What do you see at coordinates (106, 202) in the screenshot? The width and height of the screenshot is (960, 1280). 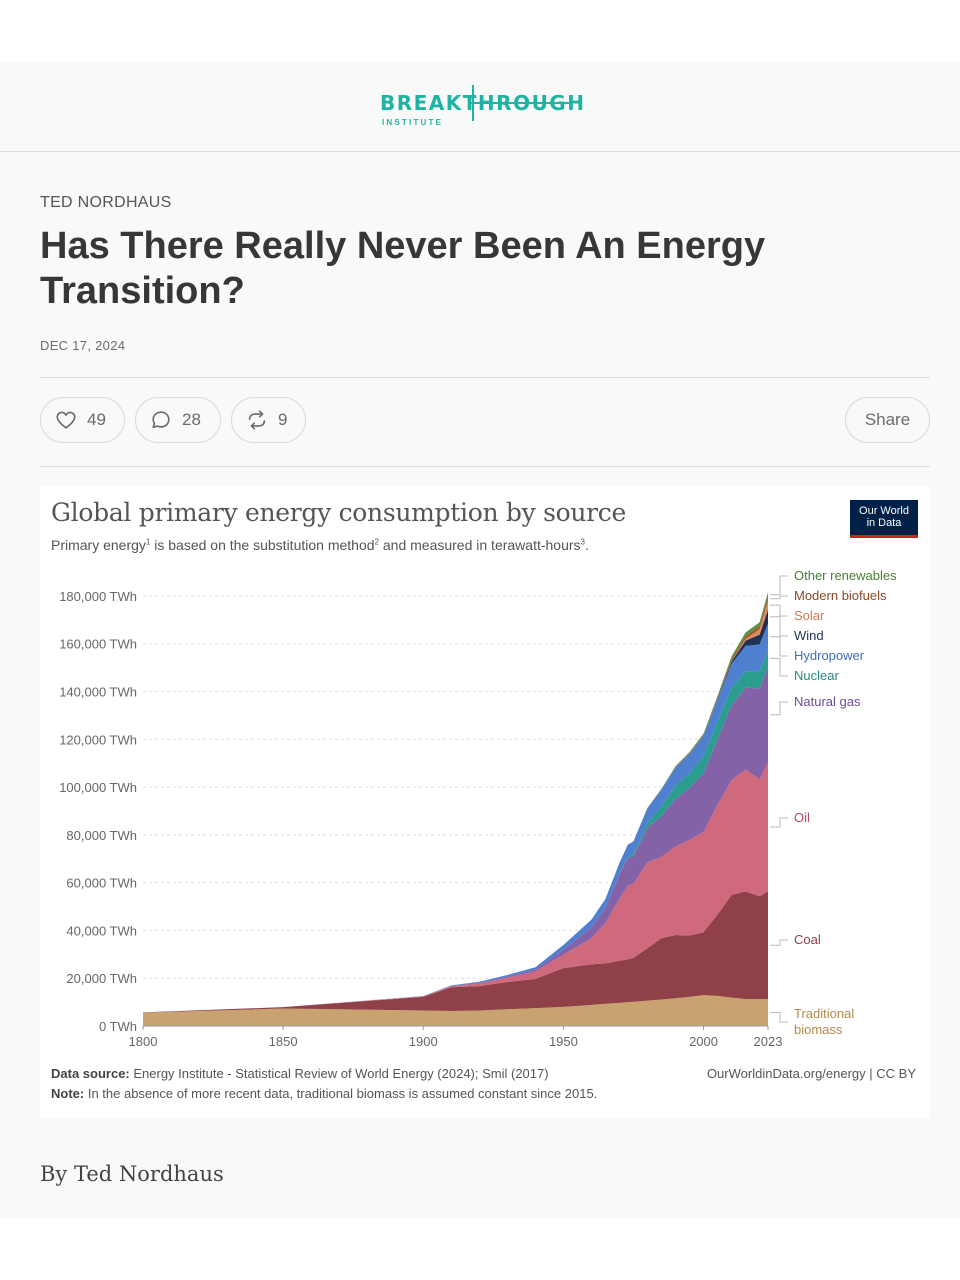 I see `post-author: TED NORDHAUS` at bounding box center [106, 202].